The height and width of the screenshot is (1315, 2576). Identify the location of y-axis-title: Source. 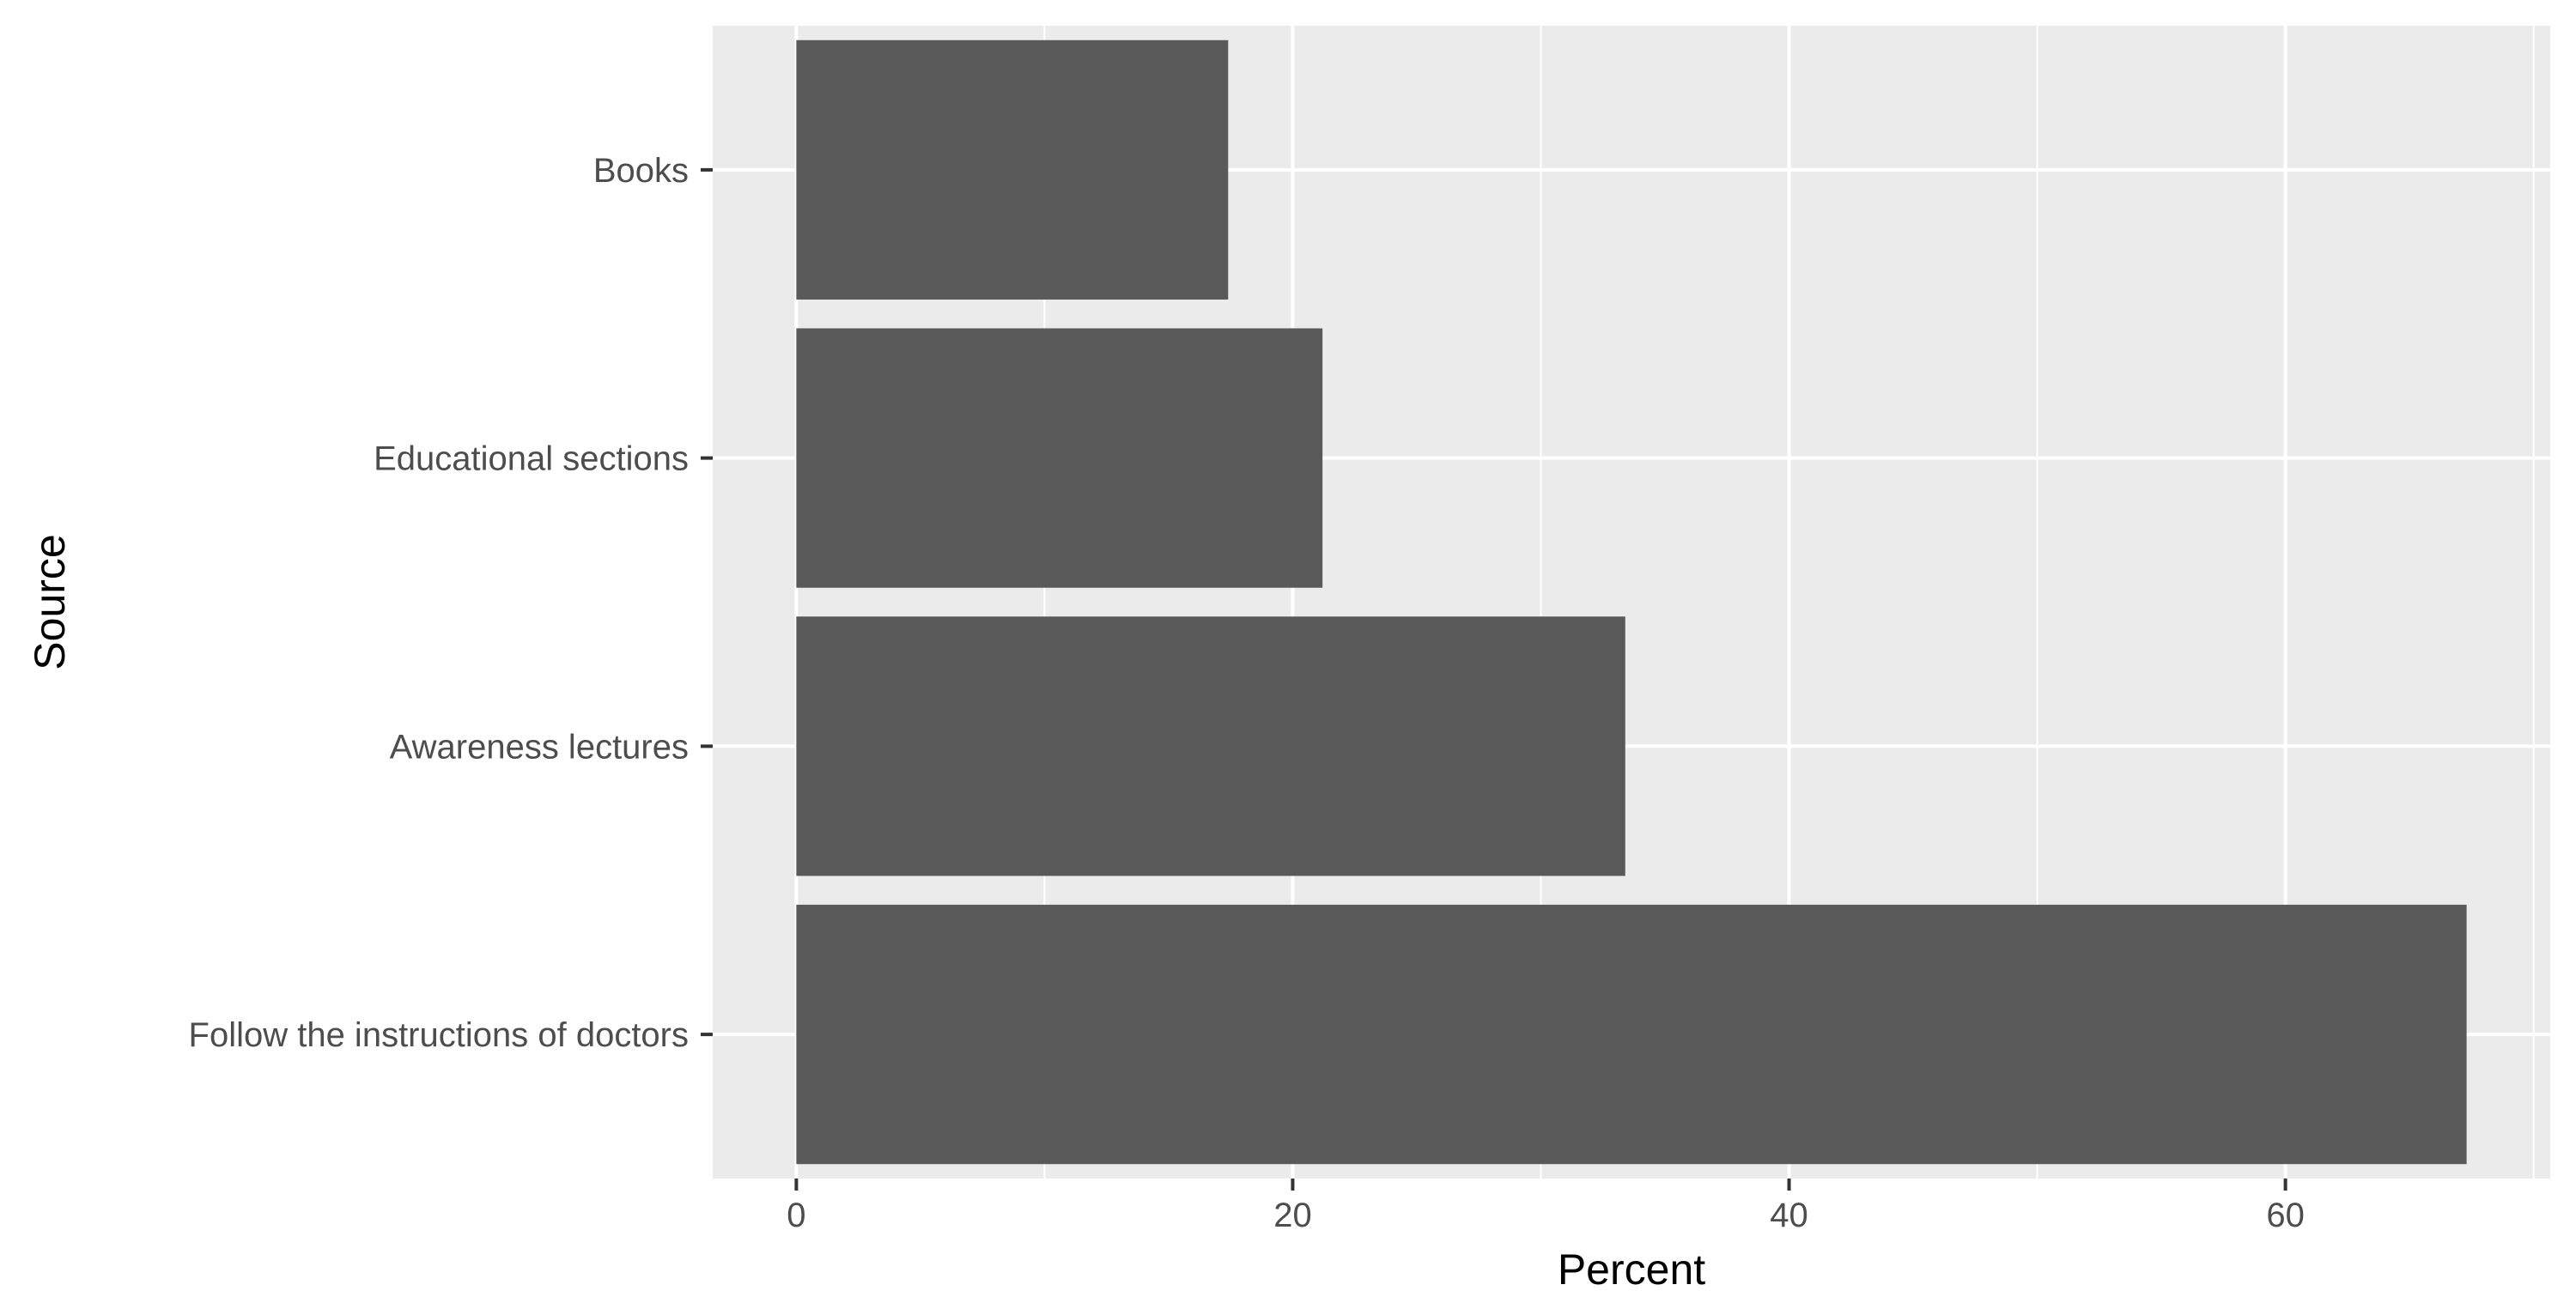
(50, 602).